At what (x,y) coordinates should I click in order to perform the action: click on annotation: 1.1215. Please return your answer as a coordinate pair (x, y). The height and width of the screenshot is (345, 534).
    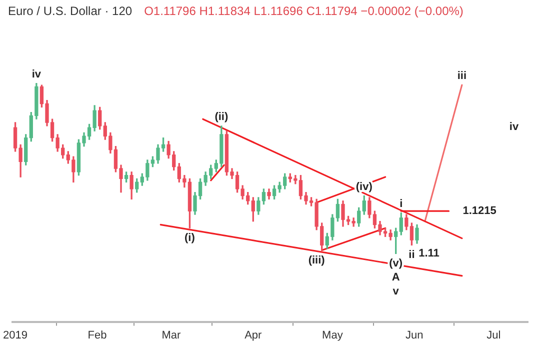
    Looking at the image, I should click on (479, 211).